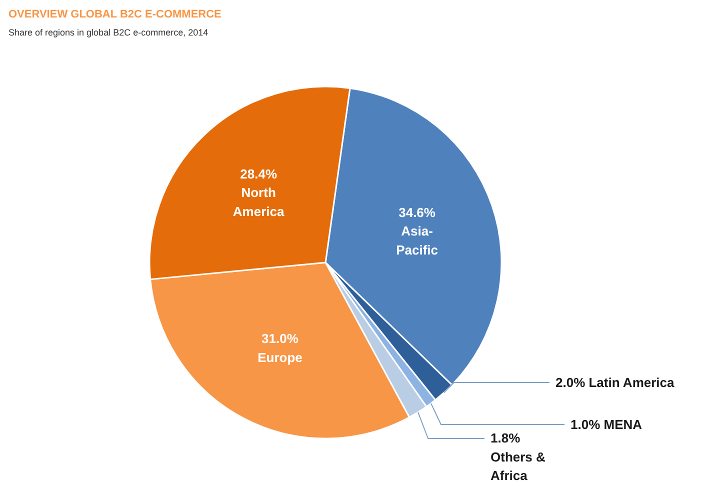 The height and width of the screenshot is (502, 702). Describe the element at coordinates (616, 382) in the screenshot. I see `slice-label: 2.0% Latin America` at that location.